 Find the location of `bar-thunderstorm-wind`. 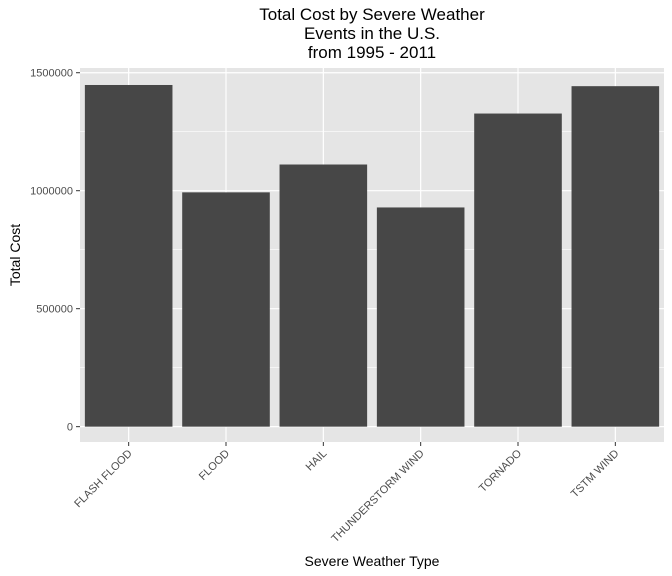

bar-thunderstorm-wind is located at coordinates (420, 317).